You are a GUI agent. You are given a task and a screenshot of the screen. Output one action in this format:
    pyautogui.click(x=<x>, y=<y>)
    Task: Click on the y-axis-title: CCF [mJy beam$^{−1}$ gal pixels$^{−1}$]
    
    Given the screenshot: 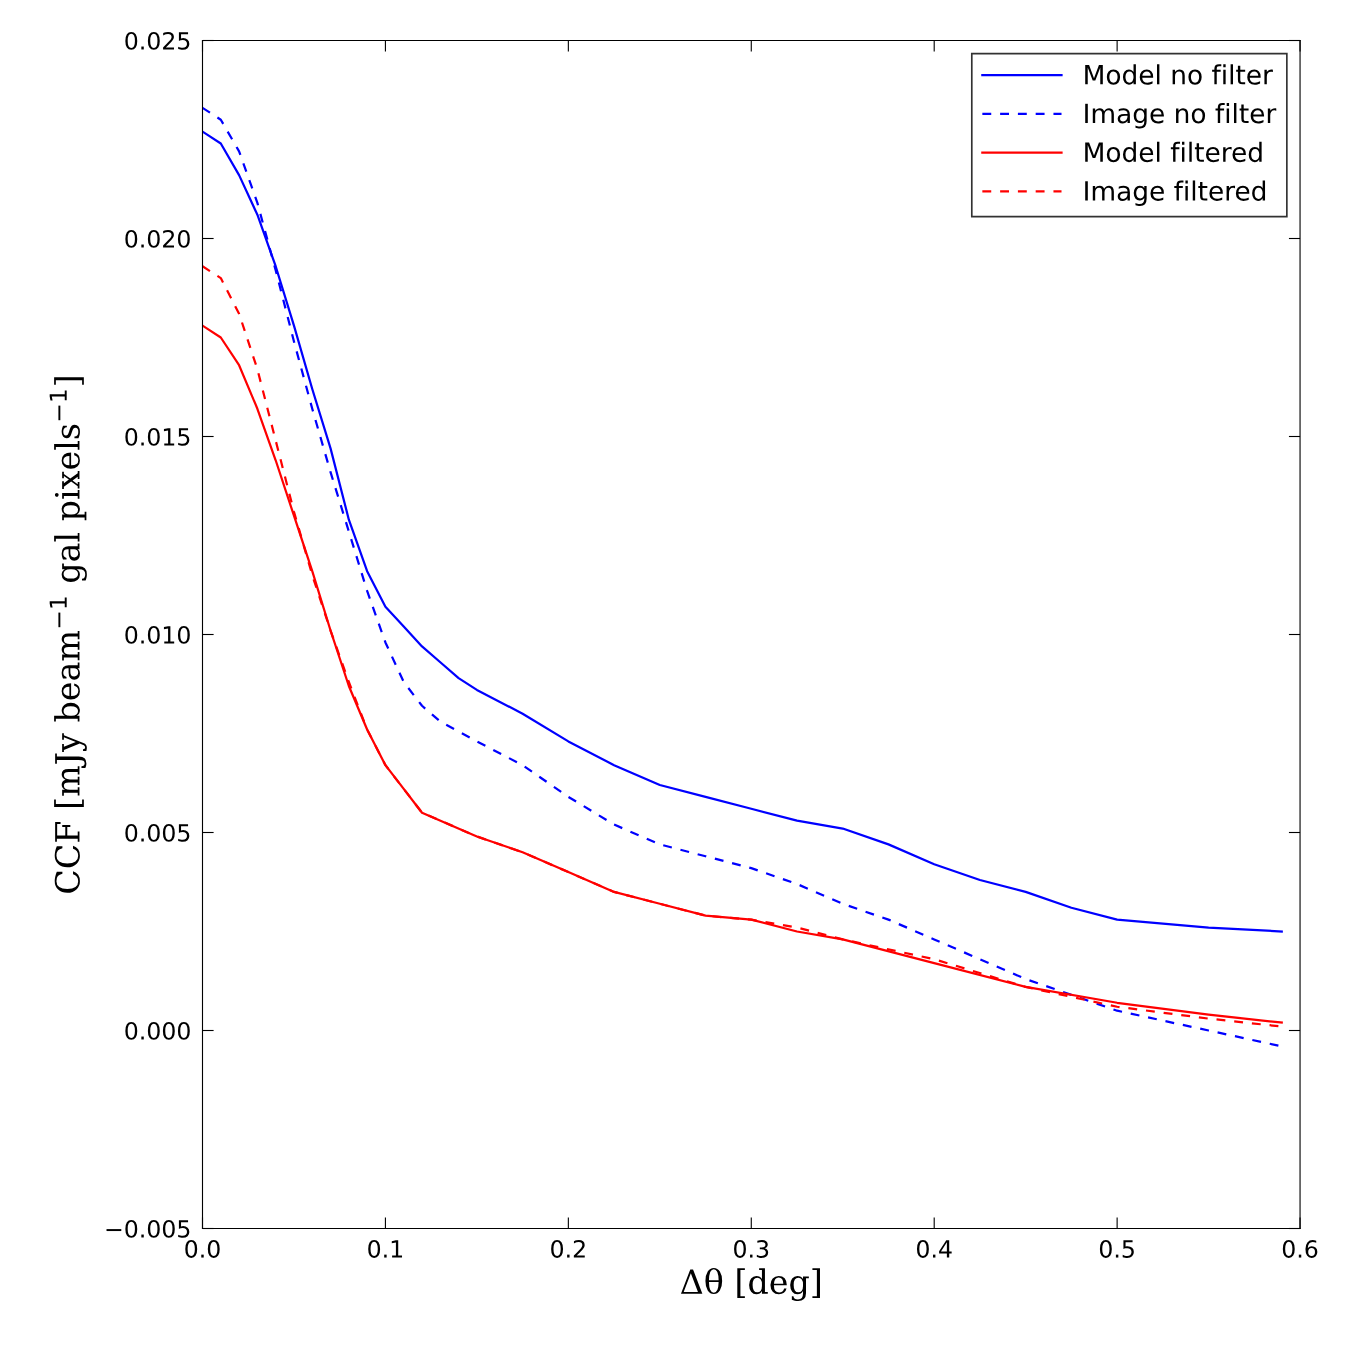 What is the action you would take?
    pyautogui.click(x=68, y=635)
    